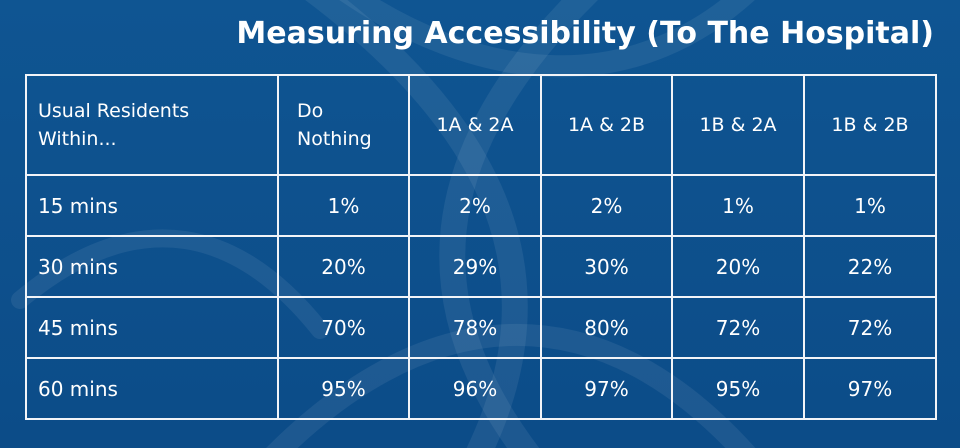  Describe the element at coordinates (152, 327) in the screenshot. I see `row-label: 45 mins` at that location.